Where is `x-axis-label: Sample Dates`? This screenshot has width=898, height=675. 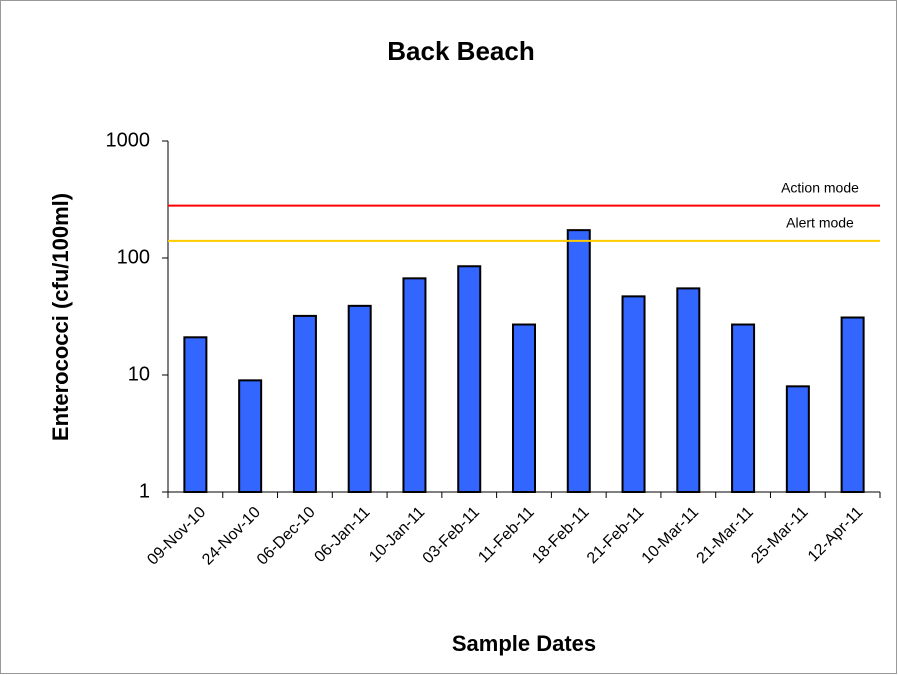
x-axis-label: Sample Dates is located at coordinates (524, 643).